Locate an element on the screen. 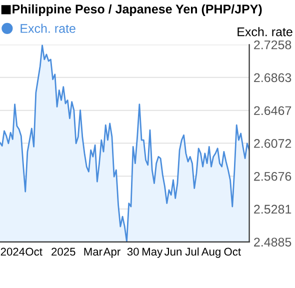  y-tick-label: 2.6467 is located at coordinates (273, 111).